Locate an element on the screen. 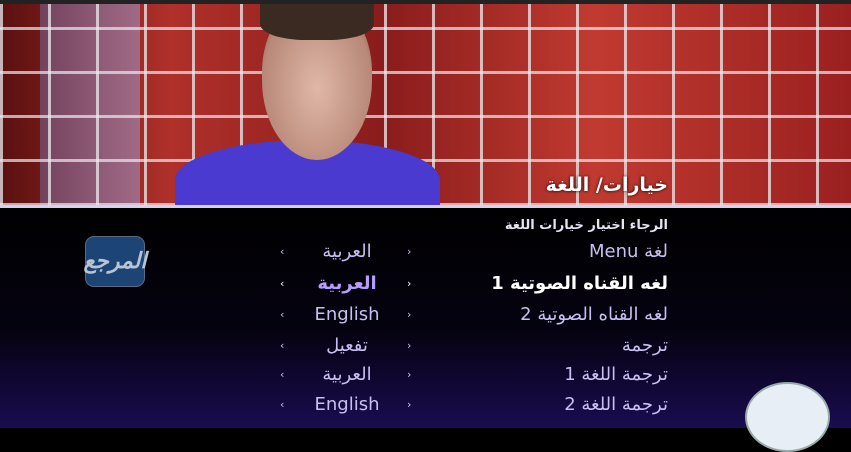 This screenshot has height=452, width=851. watermark-logo: المرجع is located at coordinates (115, 261).